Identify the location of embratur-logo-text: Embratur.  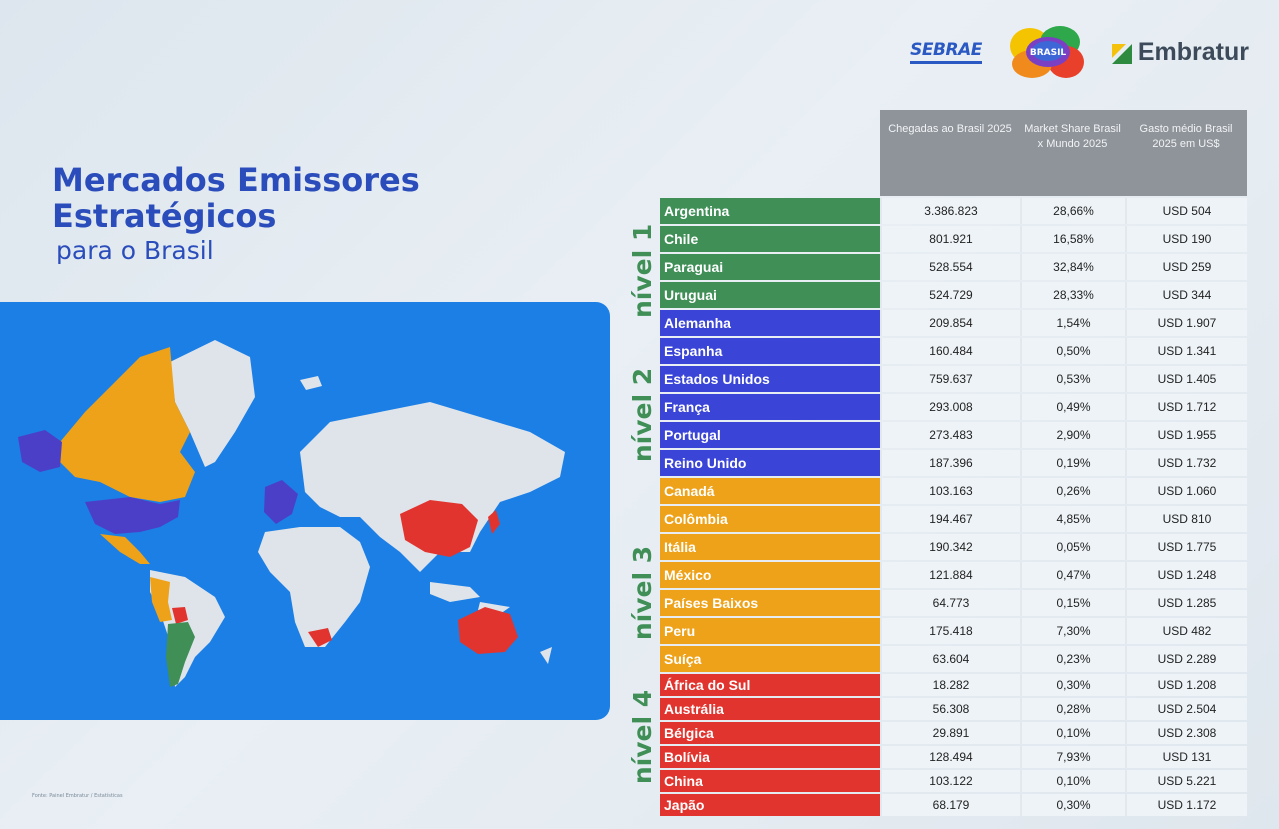
(1193, 51).